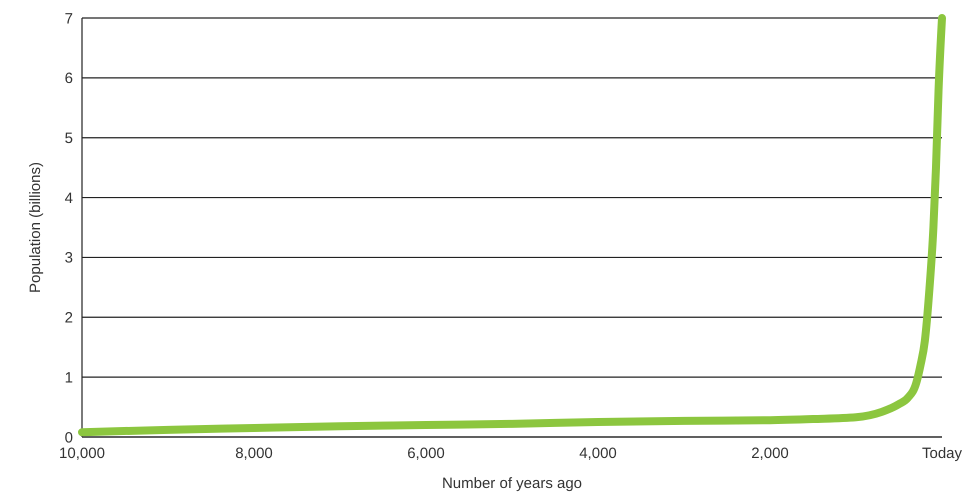 Image resolution: width=972 pixels, height=498 pixels. I want to click on y-tick-label: 7, so click(68, 19).